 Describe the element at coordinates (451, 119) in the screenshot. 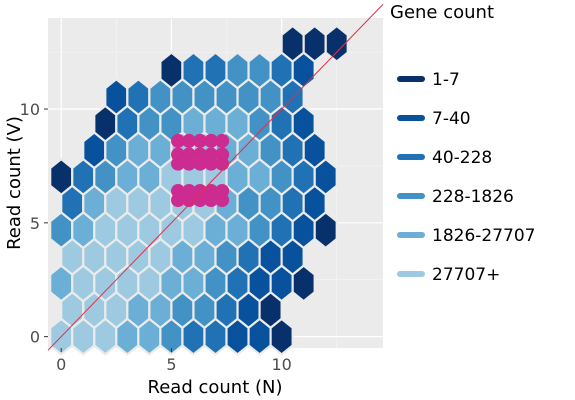

I see `legend-label: 7-40` at that location.